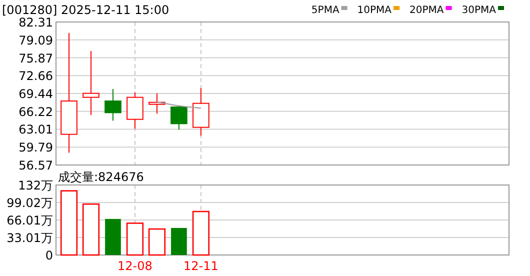  Describe the element at coordinates (374, 10) in the screenshot. I see `legend-label: 10PMA` at that location.